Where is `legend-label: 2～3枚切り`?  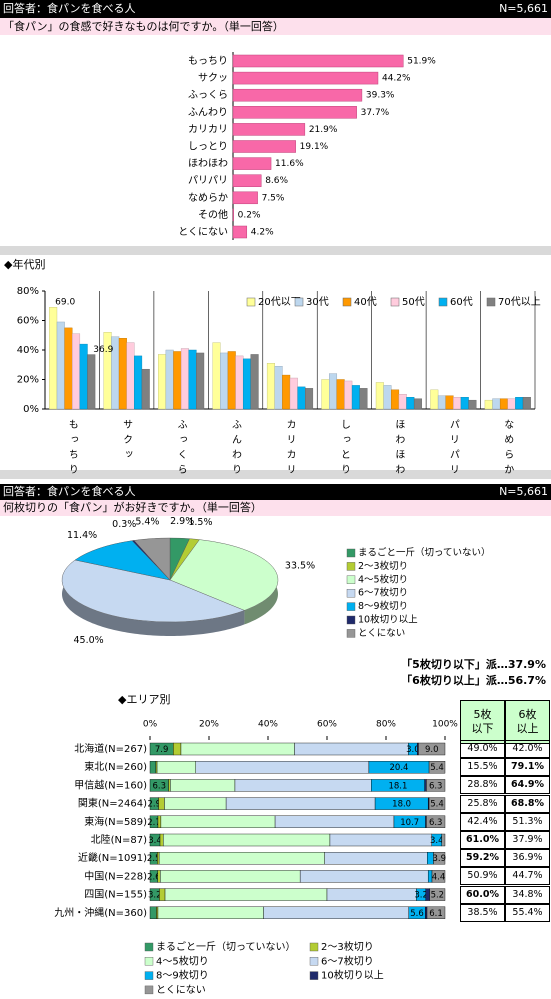
legend-label: 2～3枚切り is located at coordinates (347, 946).